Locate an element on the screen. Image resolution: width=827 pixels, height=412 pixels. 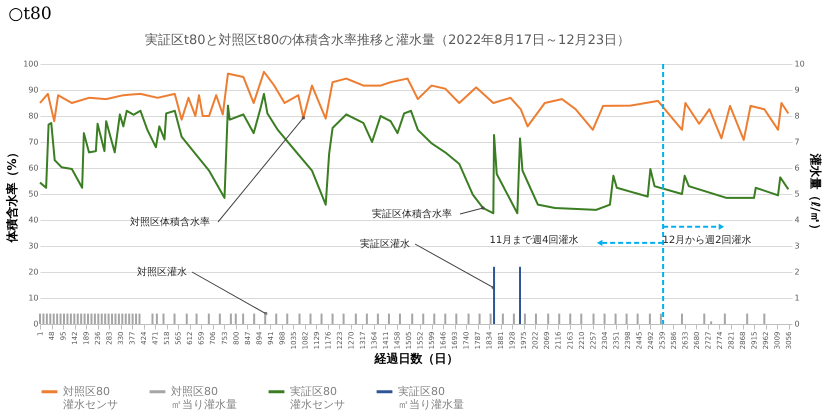
annotation: 対照区体積含水率 is located at coordinates (170, 222).